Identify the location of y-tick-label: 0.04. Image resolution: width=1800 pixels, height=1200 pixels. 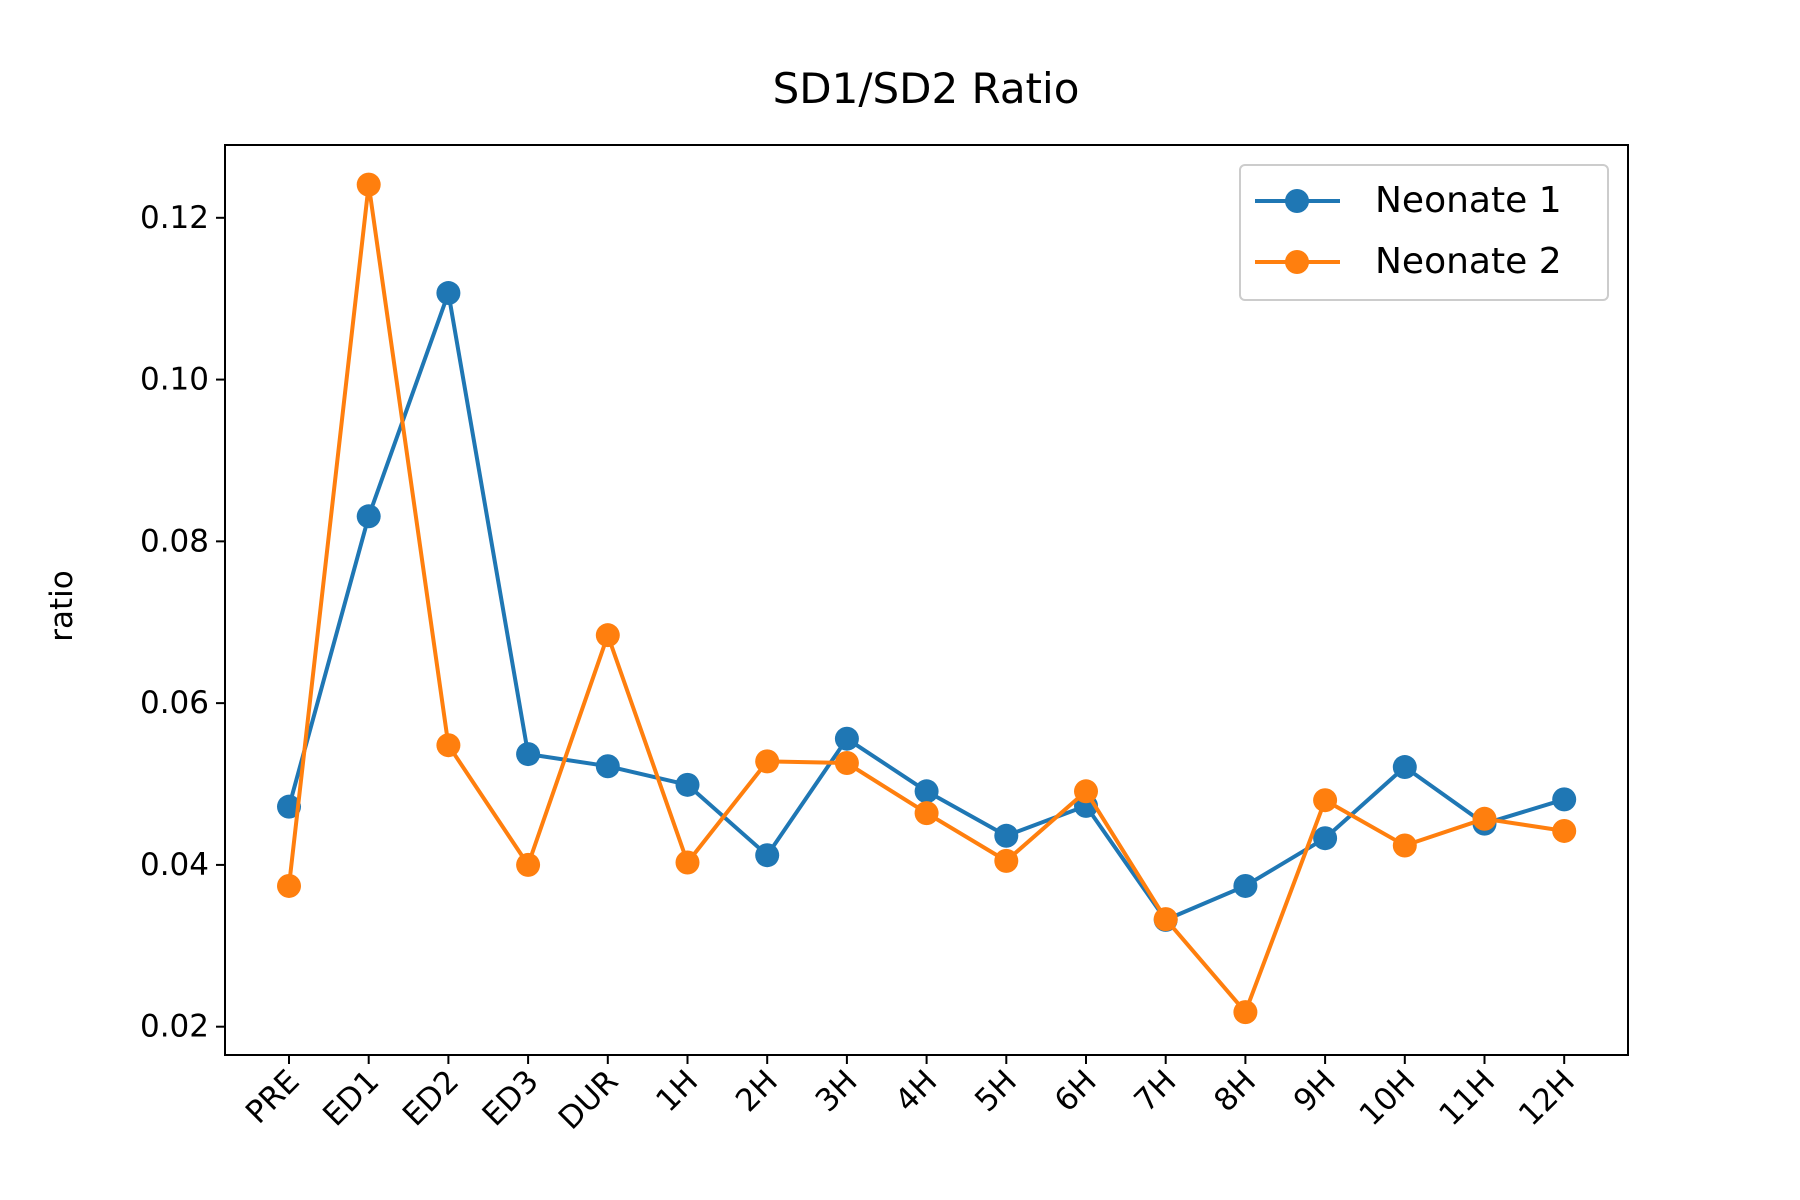
(174, 865).